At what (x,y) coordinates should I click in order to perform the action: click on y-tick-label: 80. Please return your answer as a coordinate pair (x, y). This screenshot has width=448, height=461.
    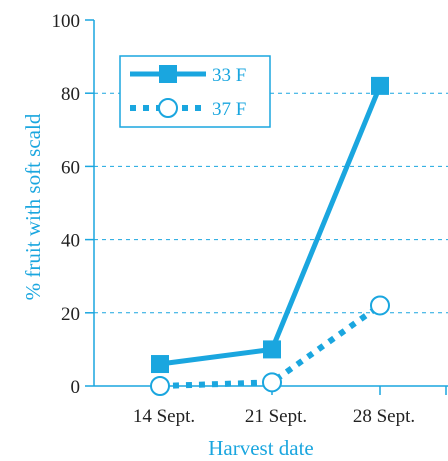
    Looking at the image, I should click on (70, 94).